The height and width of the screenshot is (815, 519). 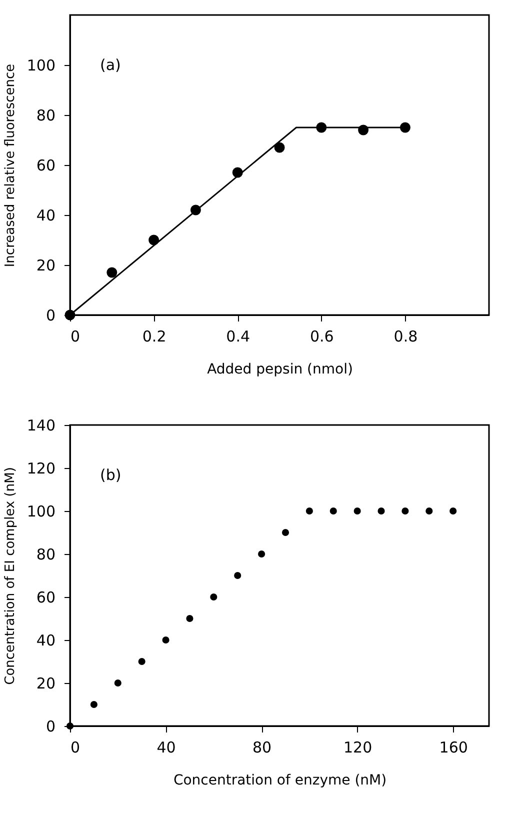 I want to click on x-axis-title: Concentration of enzyme (nM), so click(x=280, y=780).